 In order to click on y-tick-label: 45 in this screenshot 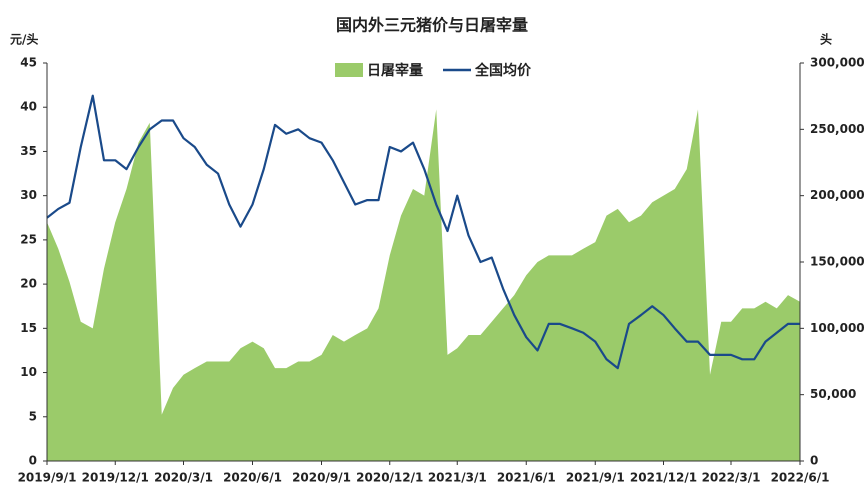, I will do `click(28, 63)`.